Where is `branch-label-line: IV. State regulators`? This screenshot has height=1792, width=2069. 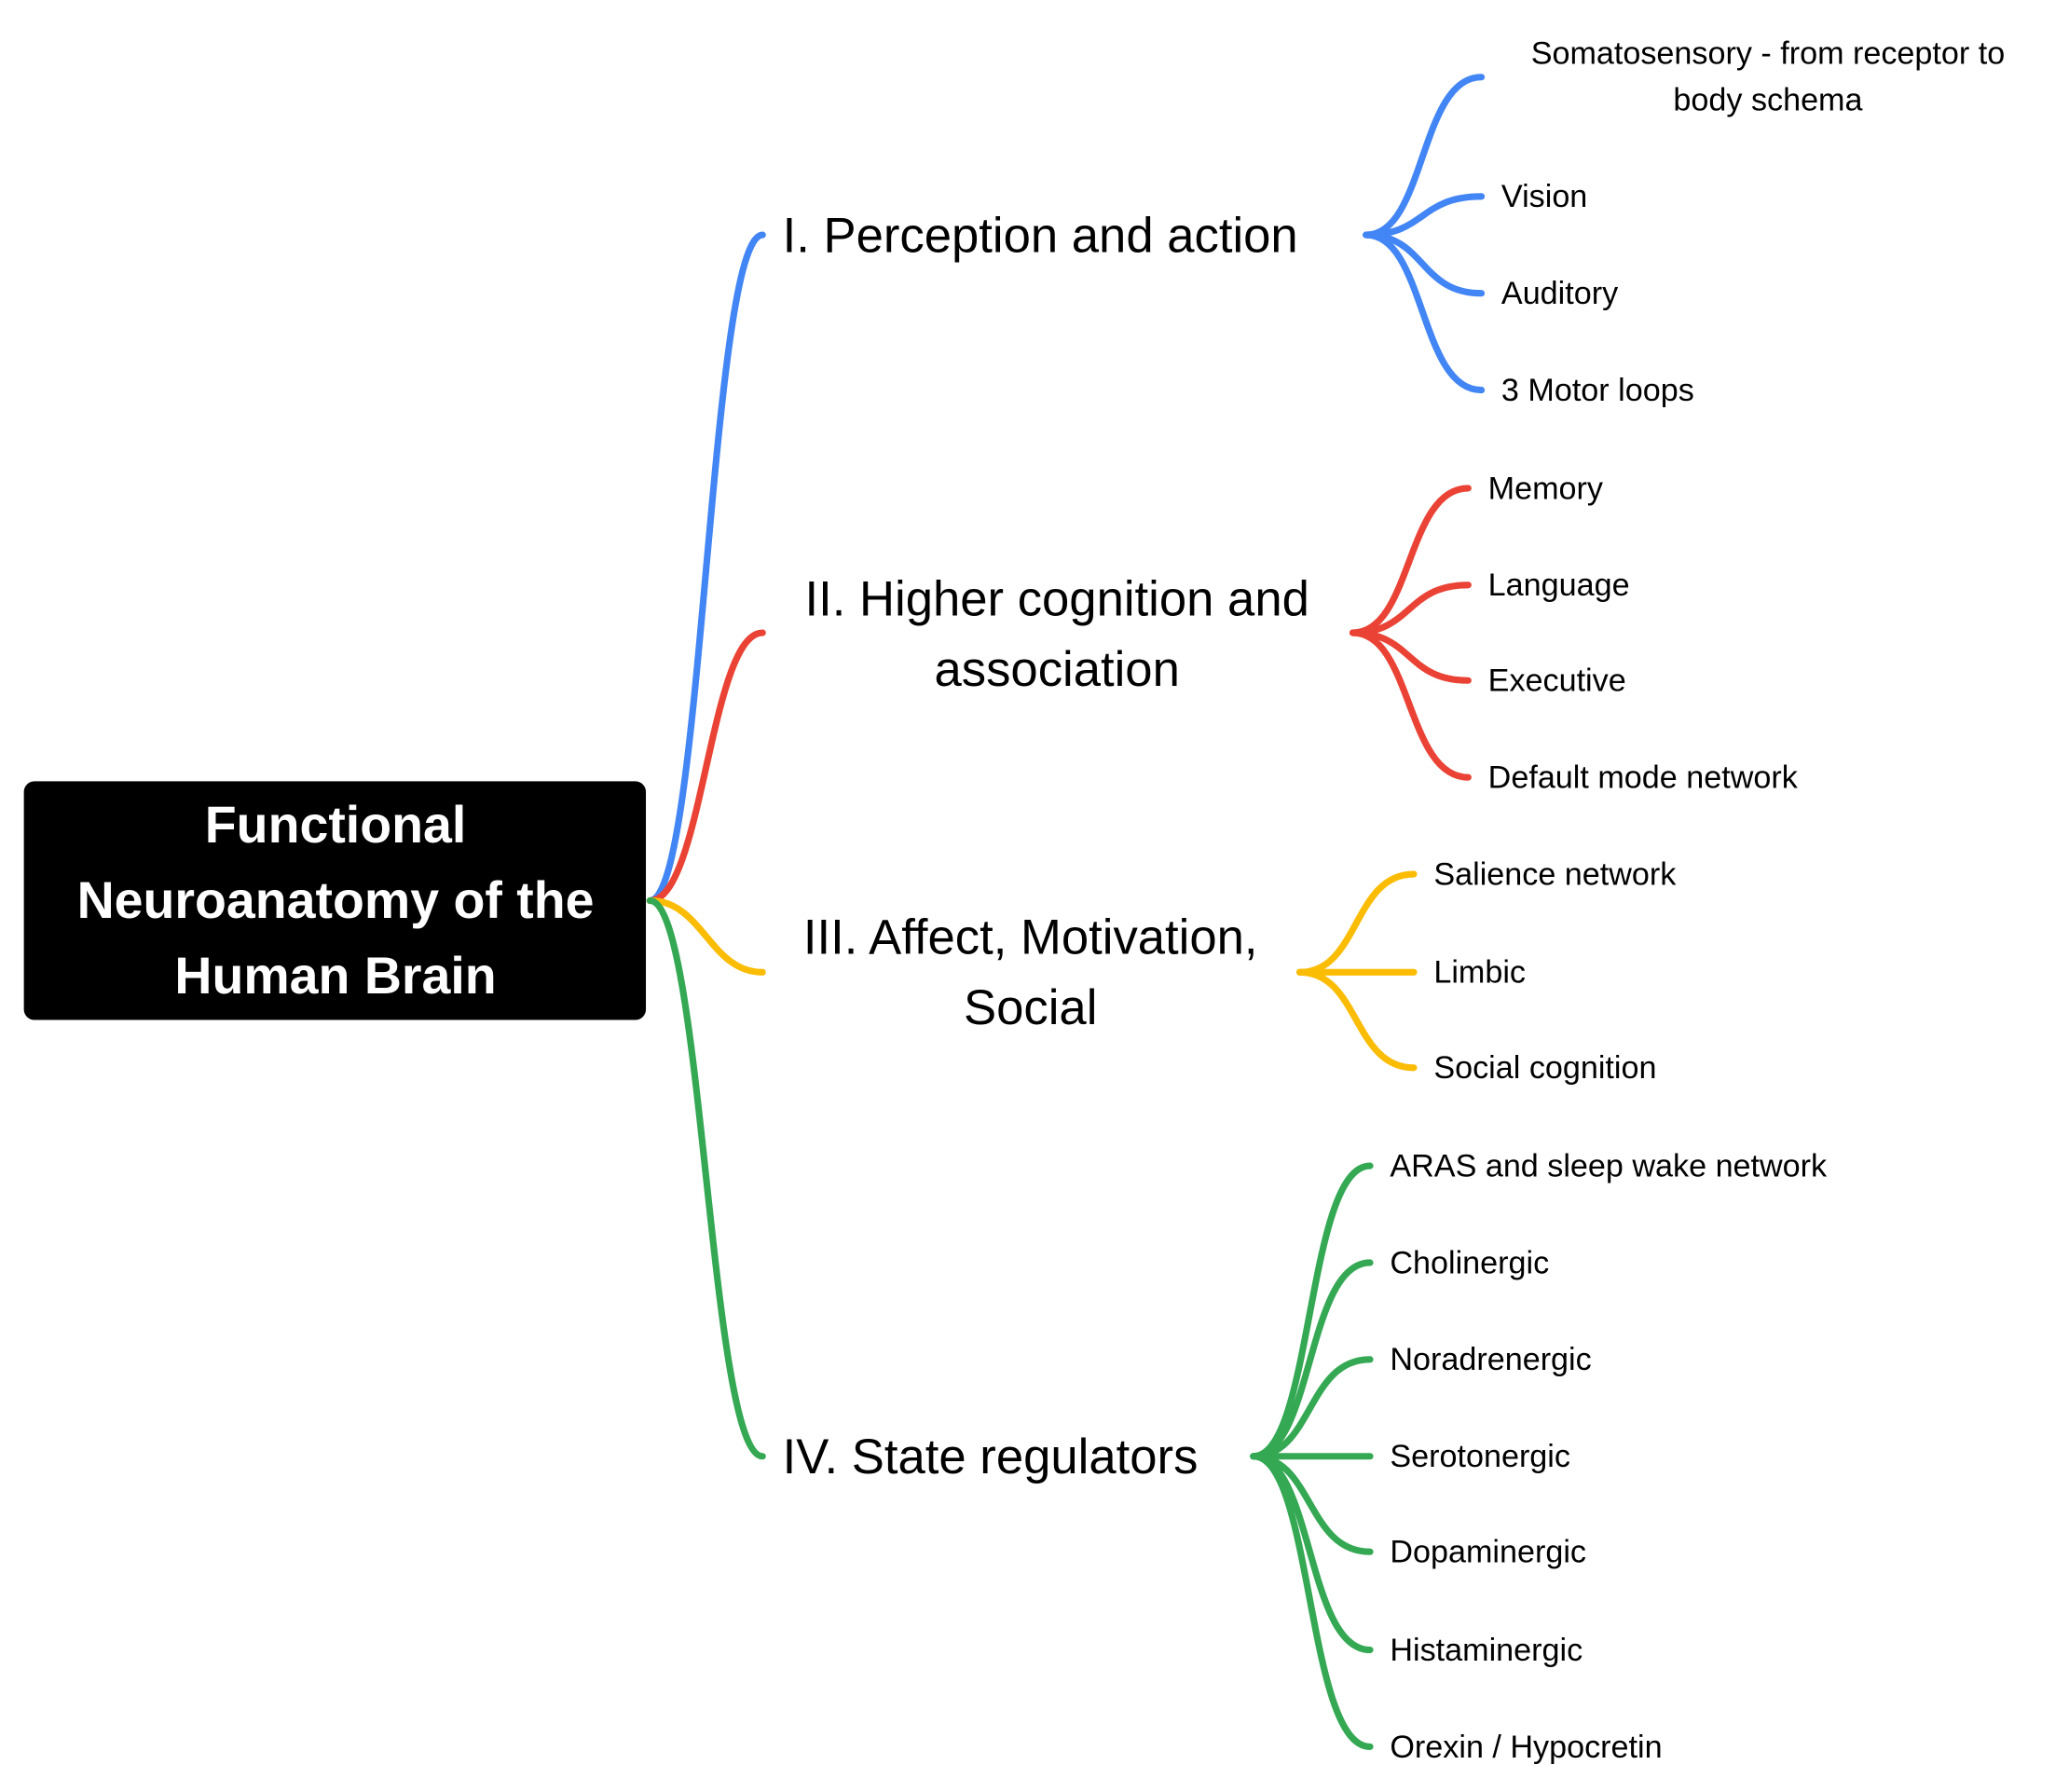
branch-label-line: IV. State regulators is located at coordinates (991, 1456).